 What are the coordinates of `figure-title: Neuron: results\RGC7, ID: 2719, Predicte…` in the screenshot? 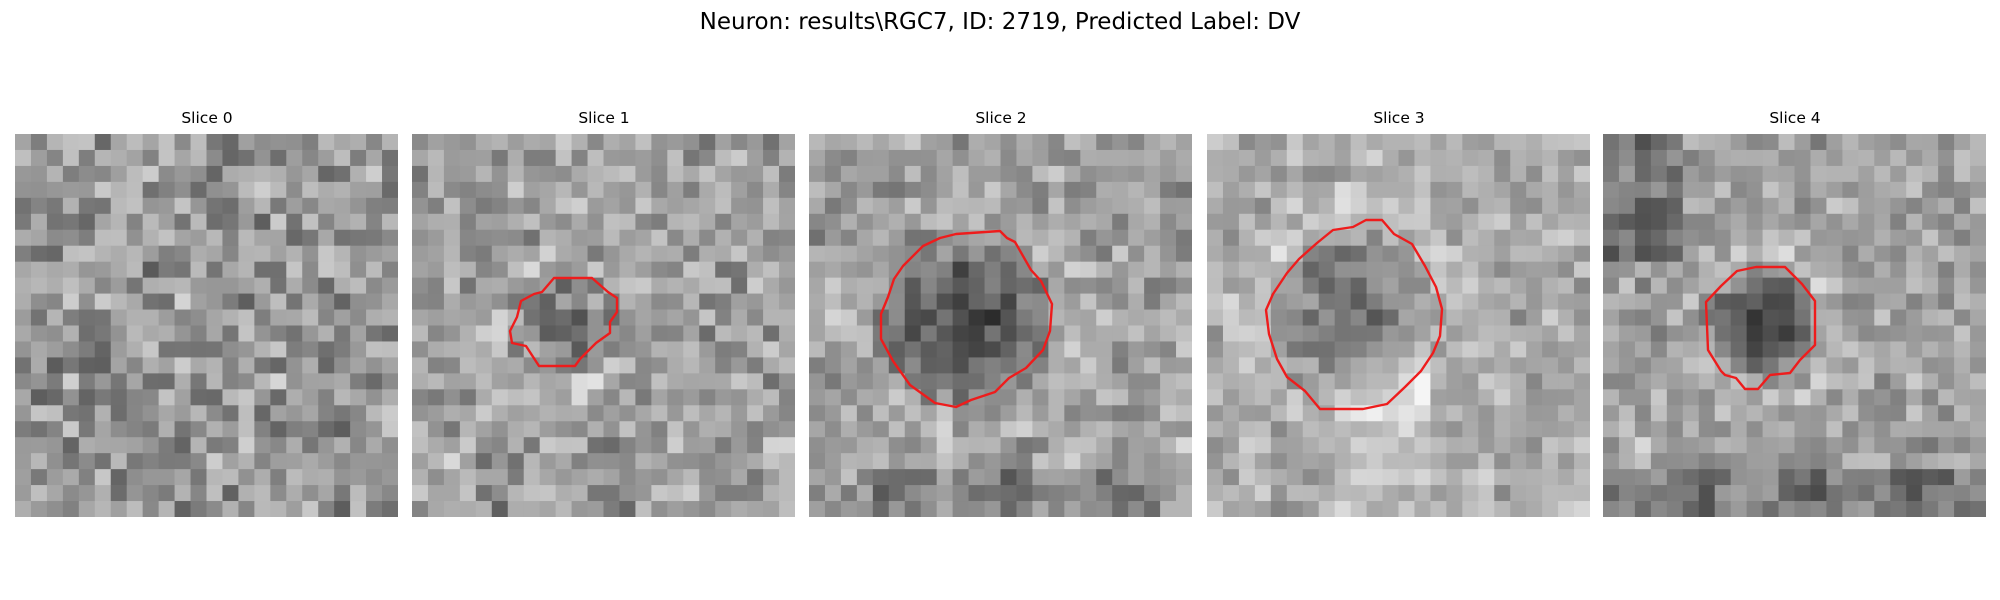 It's located at (1000, 22).